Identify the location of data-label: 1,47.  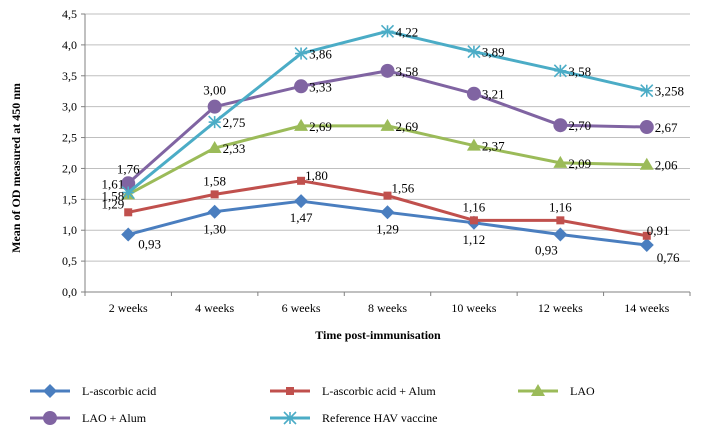
(301, 217).